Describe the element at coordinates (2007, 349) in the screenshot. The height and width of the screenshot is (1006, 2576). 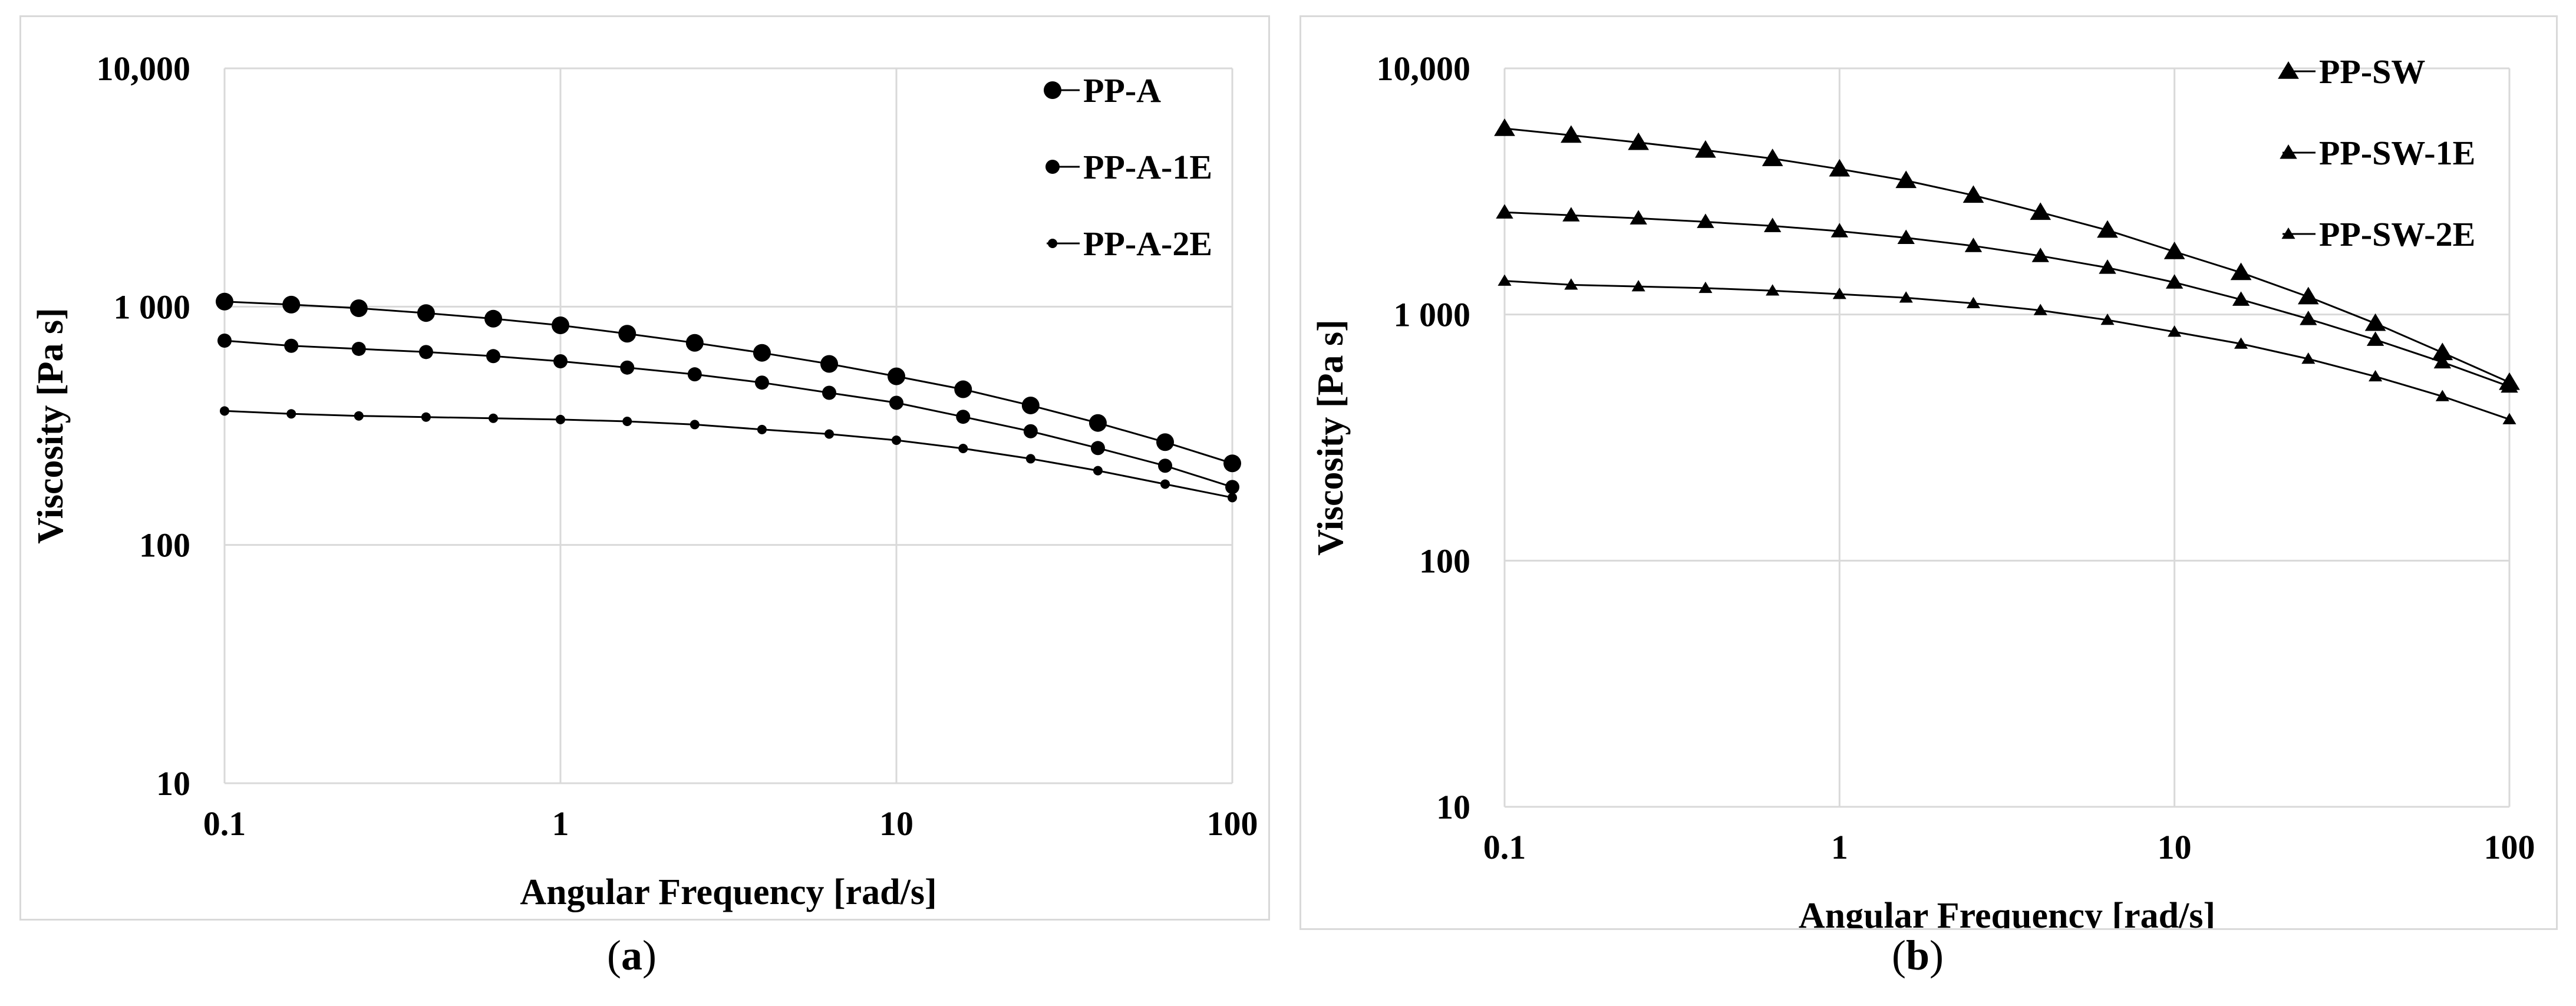
I see `series-pp-sw-2e` at that location.